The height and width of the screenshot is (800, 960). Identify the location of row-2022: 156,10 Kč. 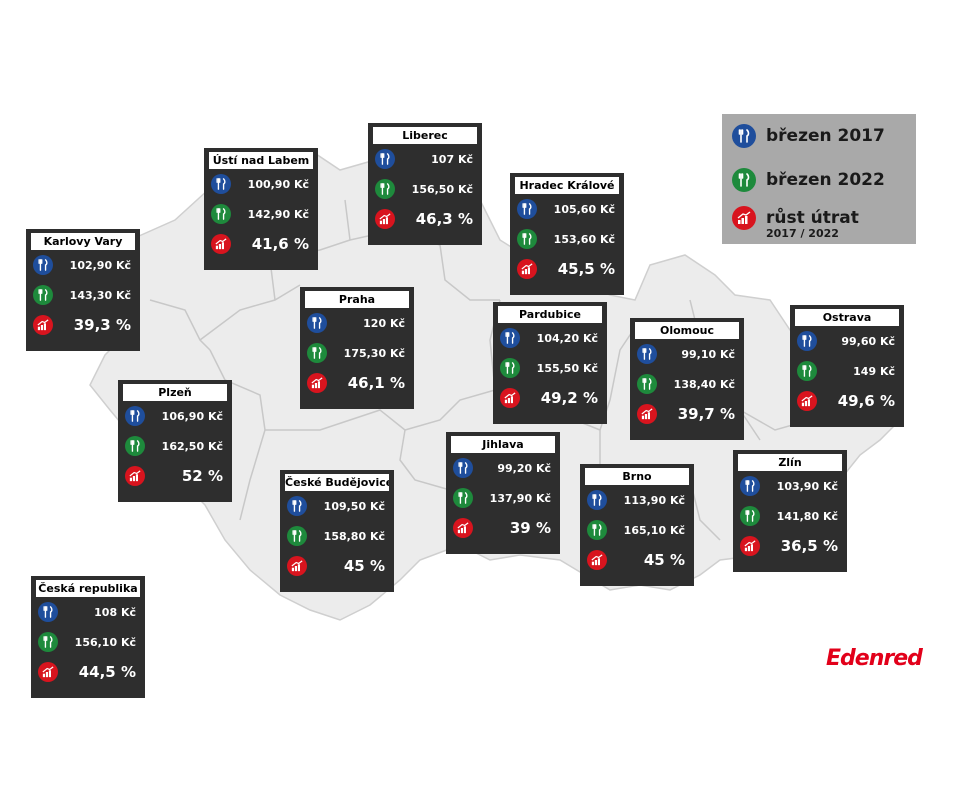
(88, 642).